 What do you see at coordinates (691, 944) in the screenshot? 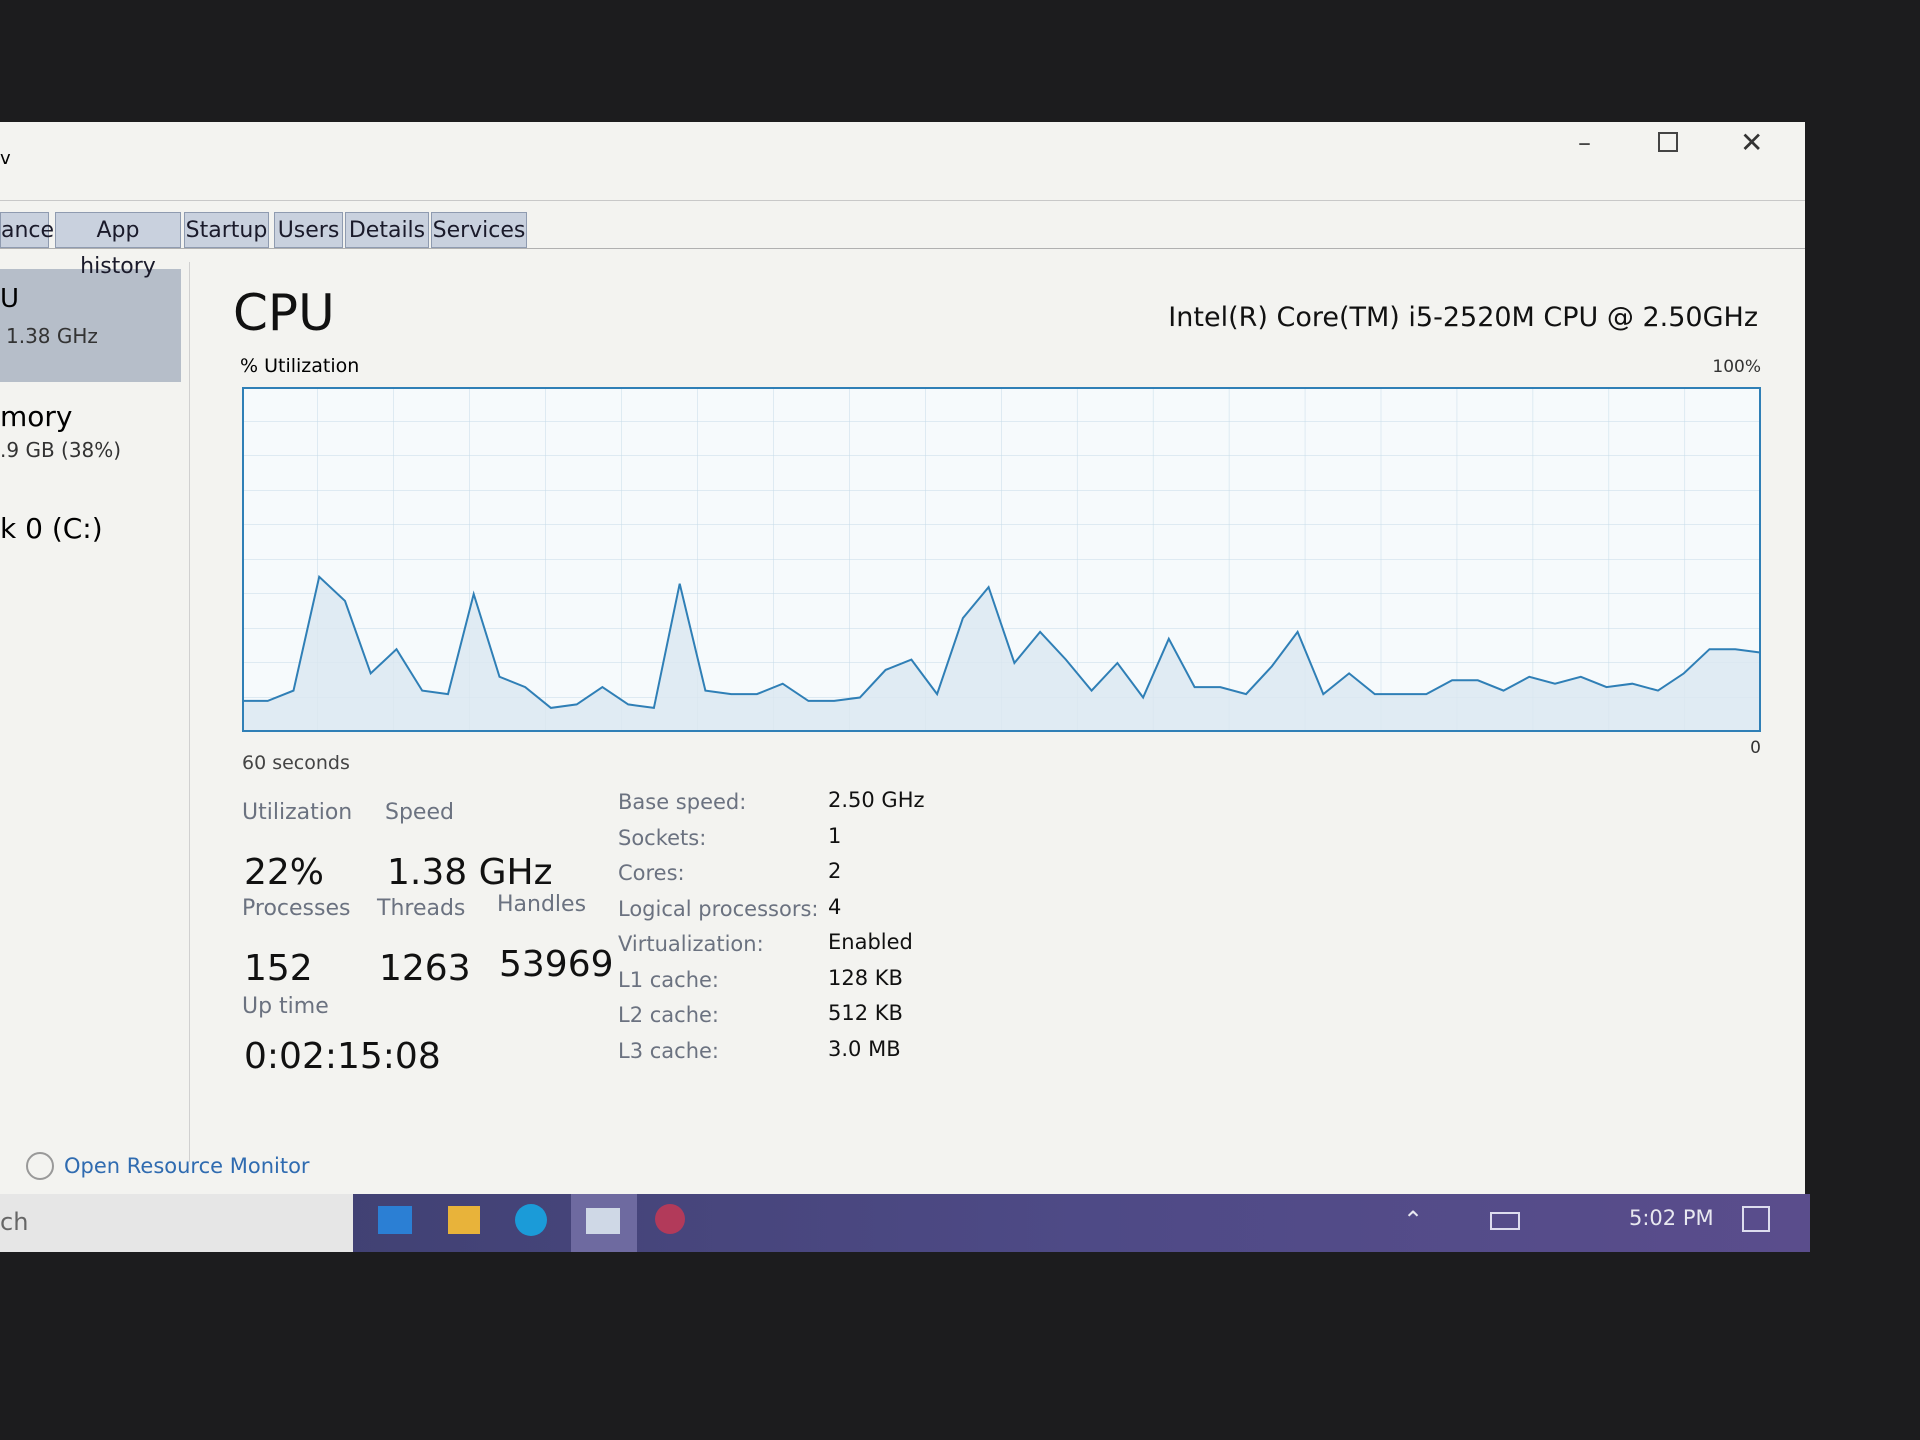
I see `spec-label: Virtualization:` at bounding box center [691, 944].